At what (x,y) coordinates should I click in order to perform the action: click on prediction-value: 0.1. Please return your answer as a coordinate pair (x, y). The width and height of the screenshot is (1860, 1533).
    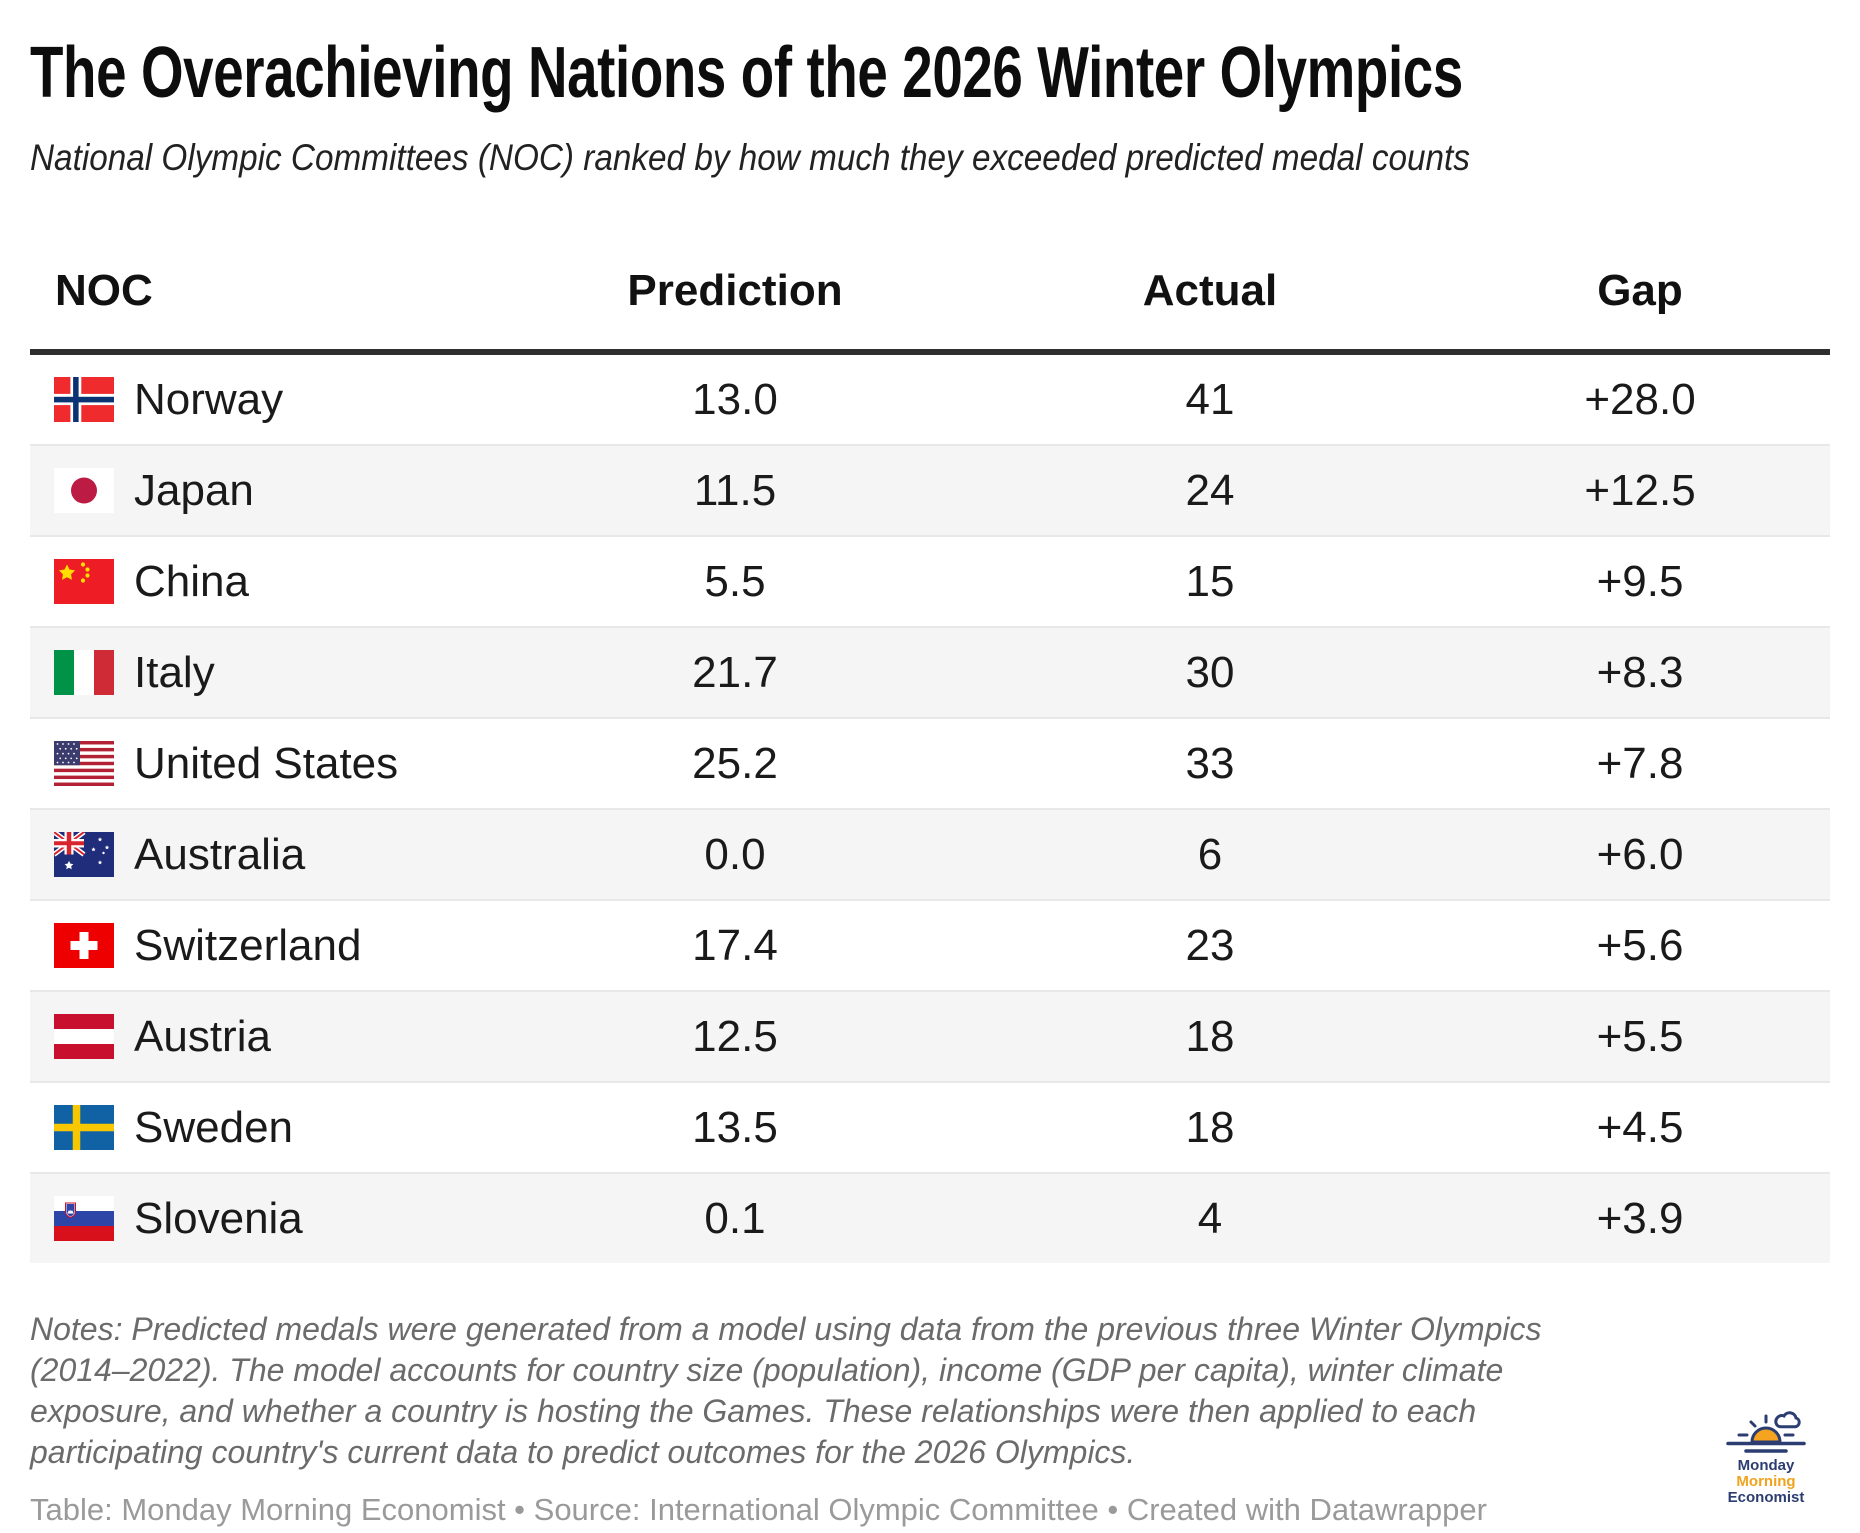
    Looking at the image, I should click on (735, 1218).